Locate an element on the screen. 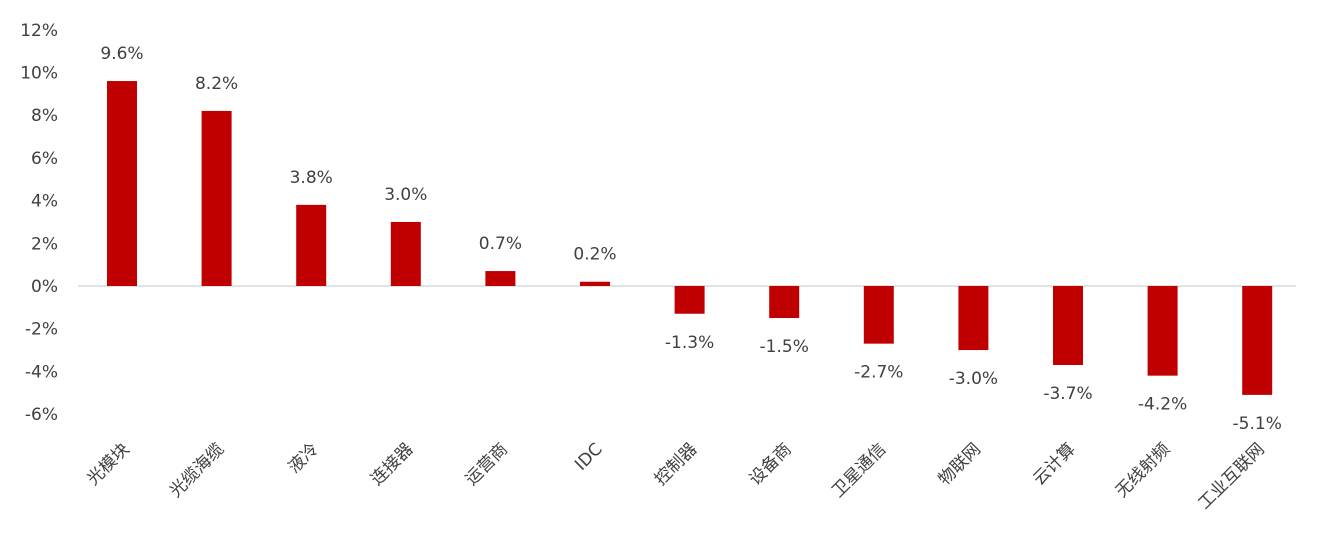  y-tick-label: 6% is located at coordinates (44, 159).